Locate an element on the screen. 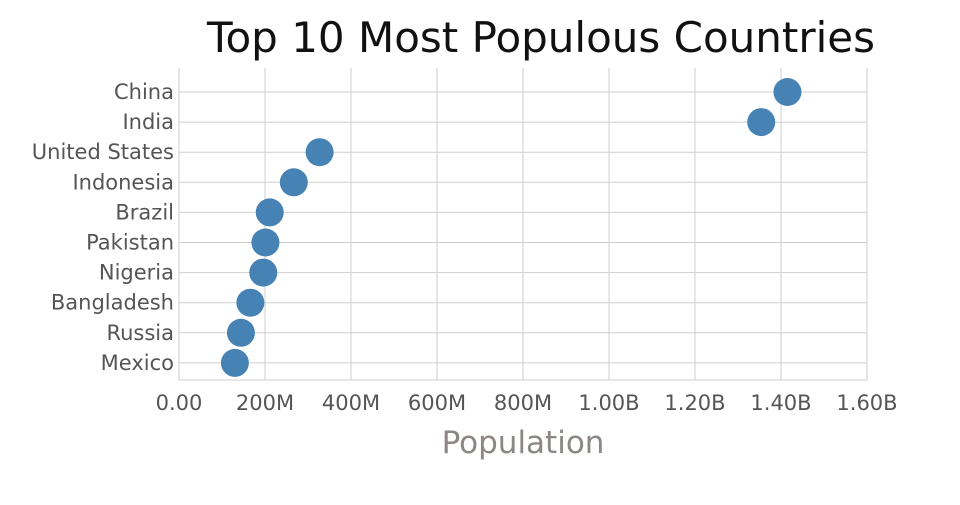 The height and width of the screenshot is (505, 960). chart-title: Top 10 Most Populous Countries is located at coordinates (540, 37).